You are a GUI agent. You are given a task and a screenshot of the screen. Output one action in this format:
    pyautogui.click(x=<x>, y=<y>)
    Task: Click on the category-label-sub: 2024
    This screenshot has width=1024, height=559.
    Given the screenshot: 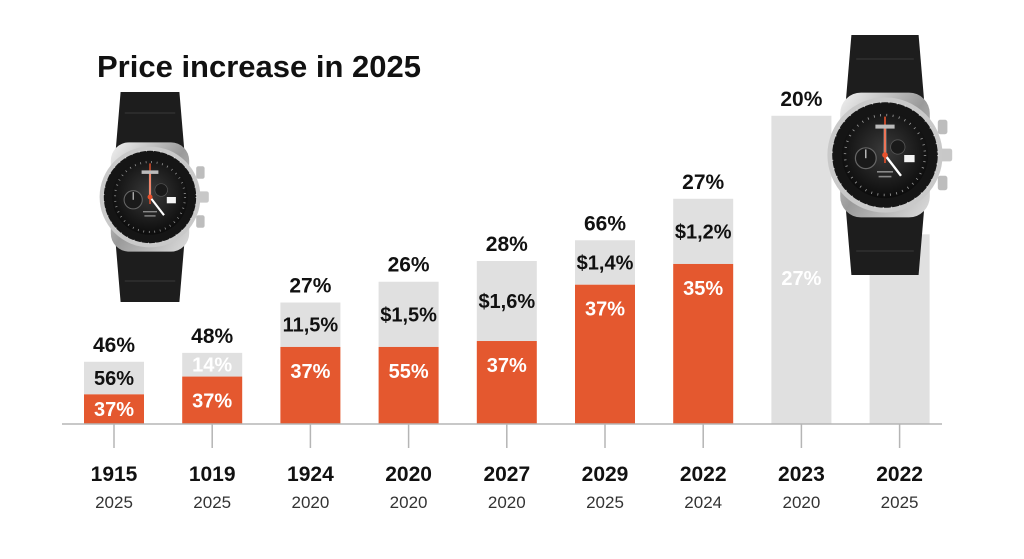 What is the action you would take?
    pyautogui.click(x=703, y=502)
    